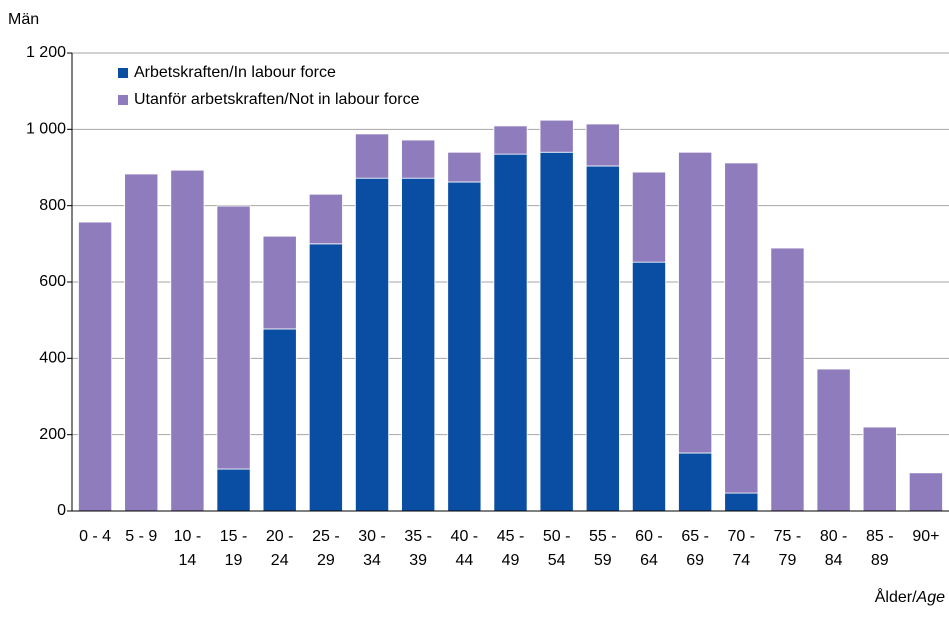 Image resolution: width=949 pixels, height=618 pixels. I want to click on x-tick-label: 70 - 74, so click(742, 548).